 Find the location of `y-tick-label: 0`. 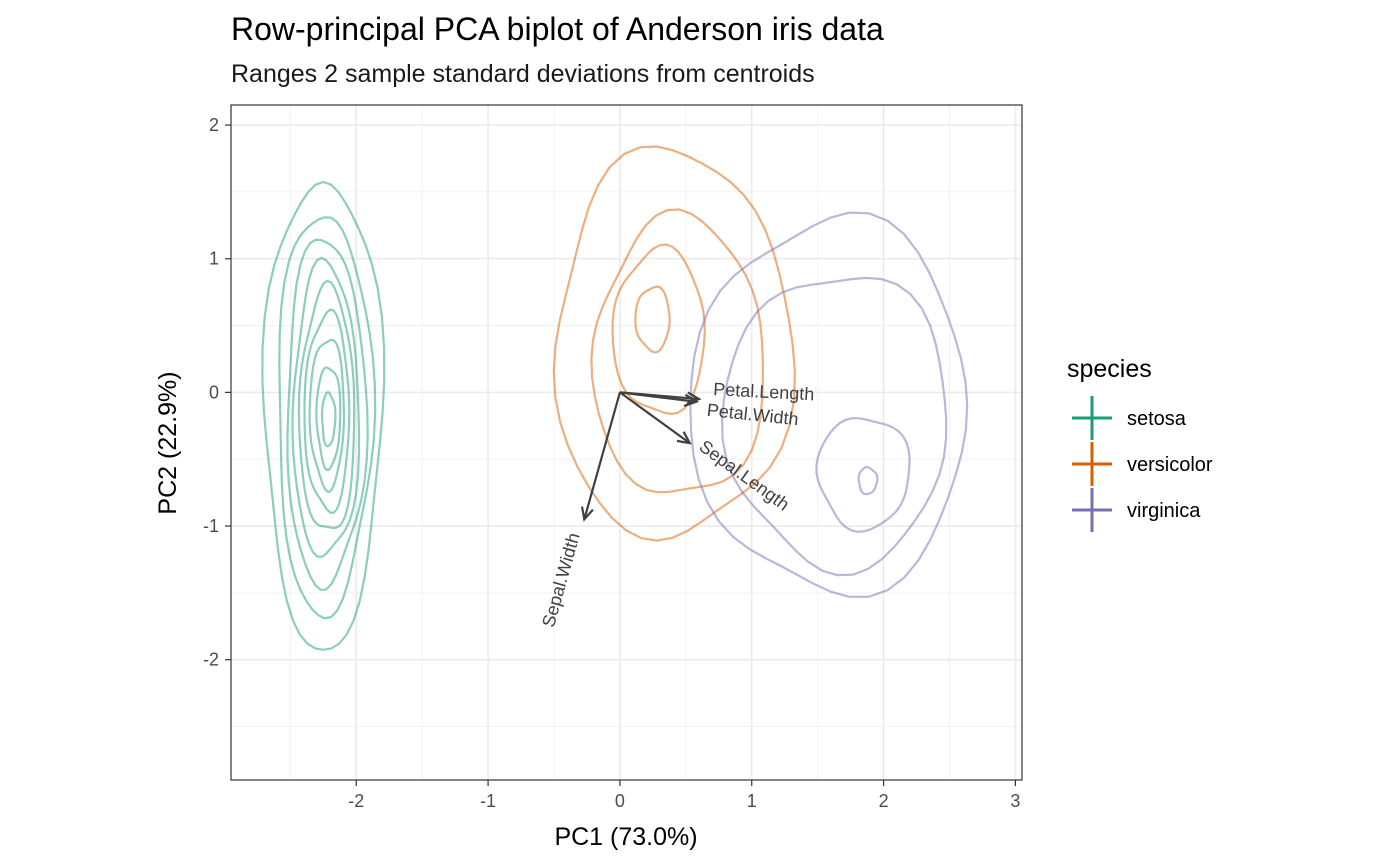

y-tick-label: 0 is located at coordinates (214, 392).